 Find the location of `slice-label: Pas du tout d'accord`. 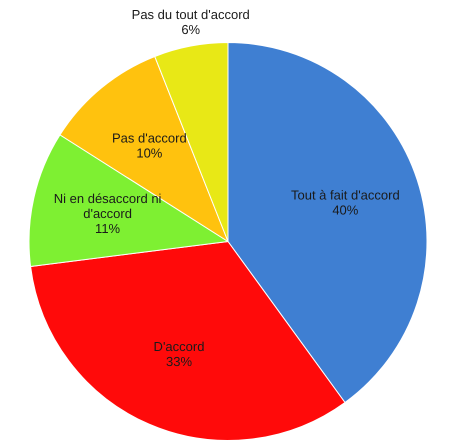

slice-label: Pas du tout d'accord is located at coordinates (191, 14).